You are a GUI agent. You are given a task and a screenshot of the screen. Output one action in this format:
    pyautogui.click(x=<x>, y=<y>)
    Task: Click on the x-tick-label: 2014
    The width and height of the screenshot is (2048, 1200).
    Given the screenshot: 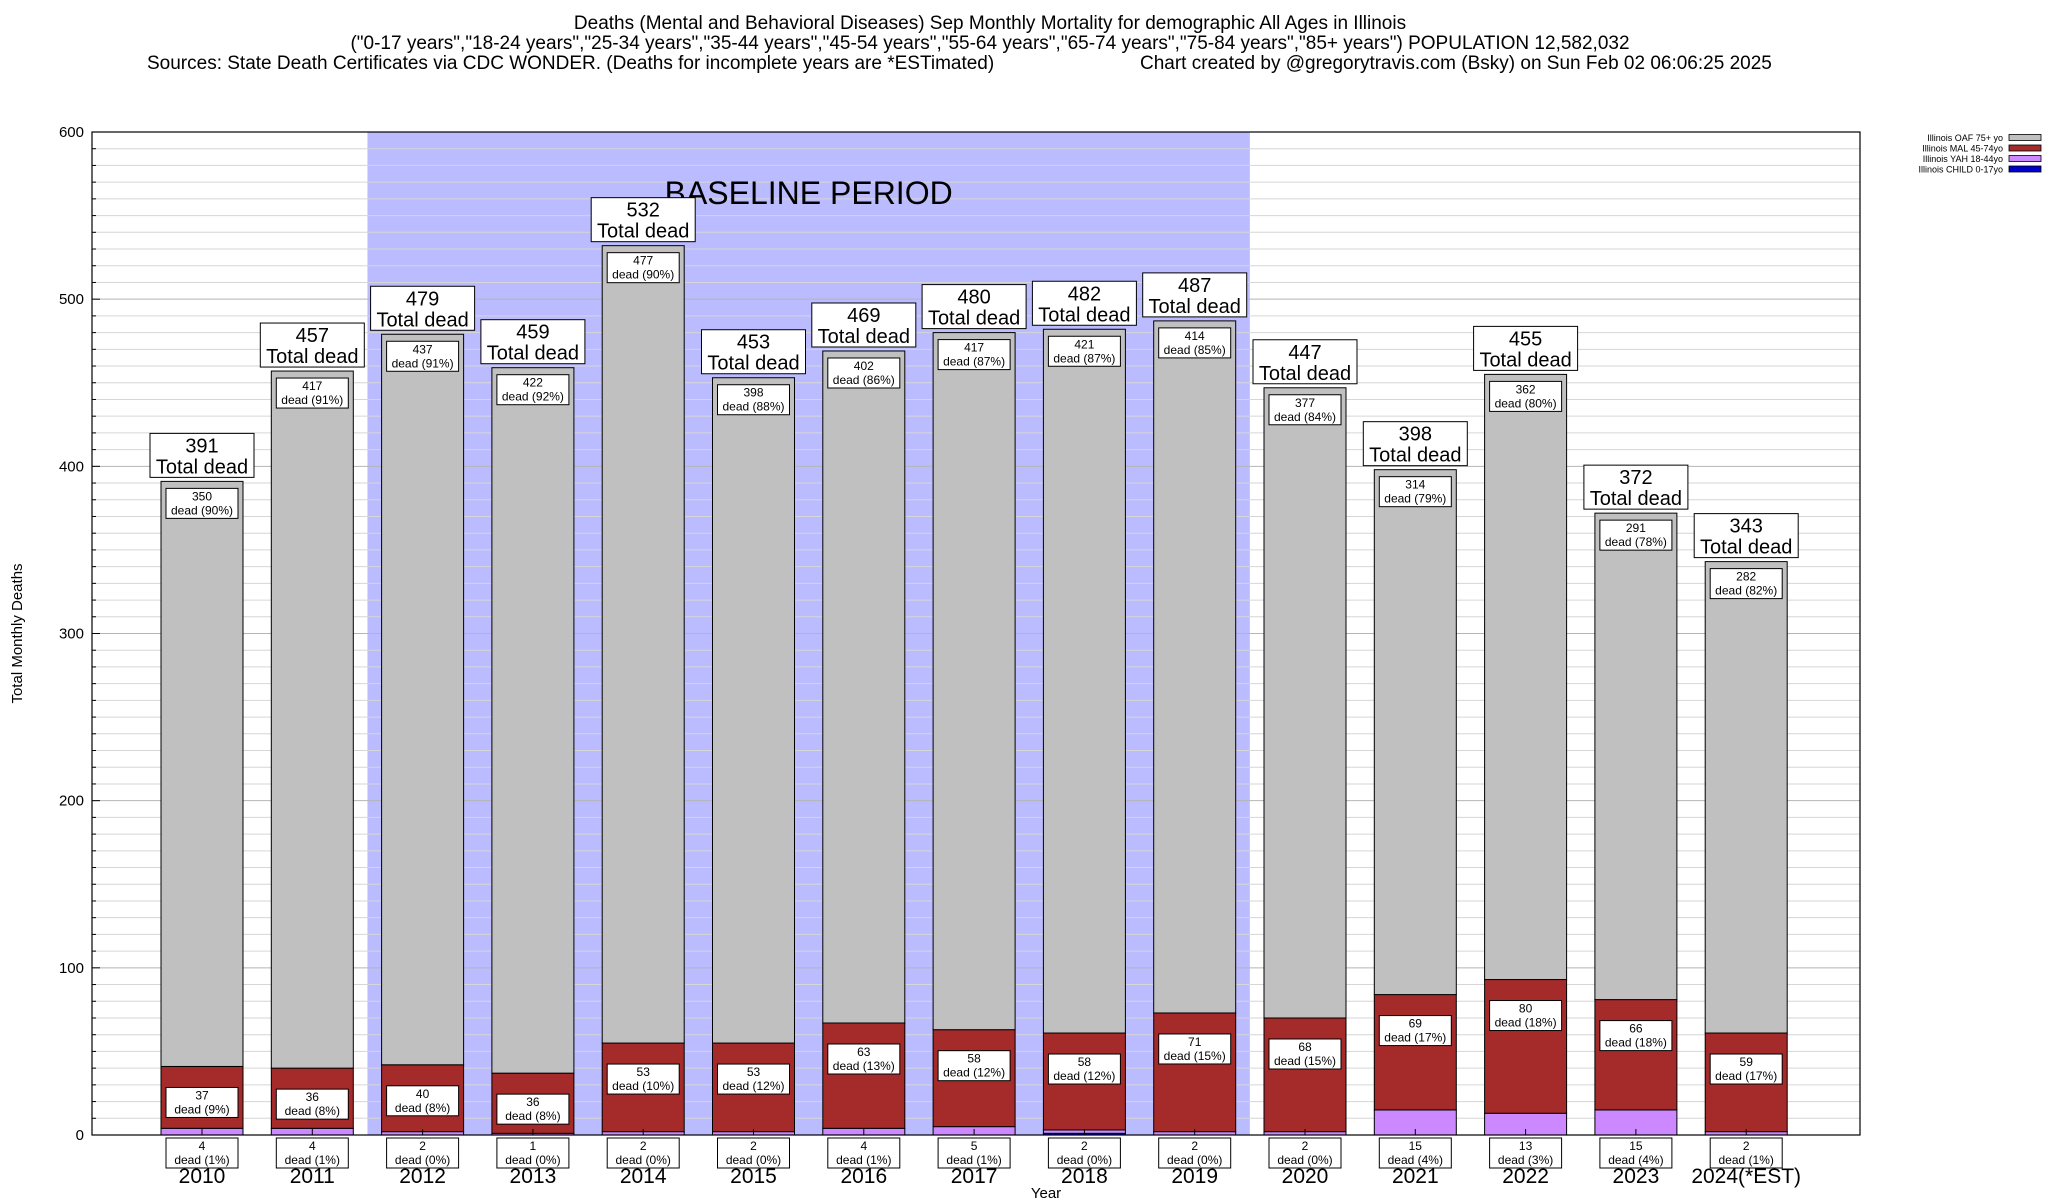 What is the action you would take?
    pyautogui.click(x=643, y=1176)
    